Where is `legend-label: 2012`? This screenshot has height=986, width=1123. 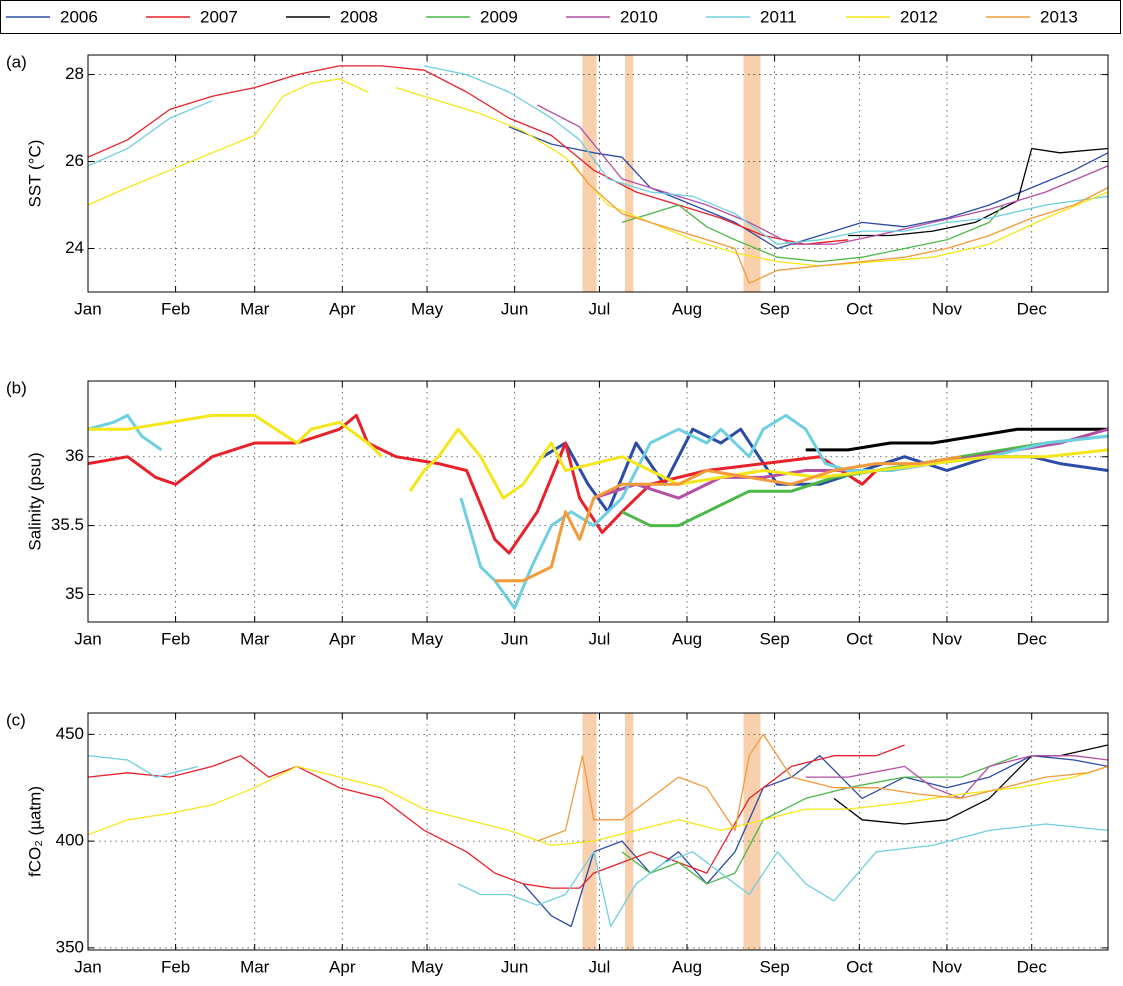
legend-label: 2012 is located at coordinates (919, 16).